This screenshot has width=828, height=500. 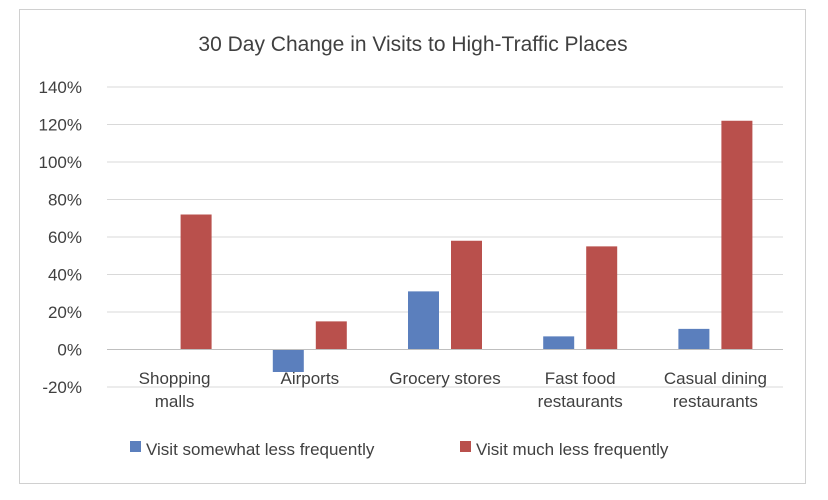 What do you see at coordinates (65, 200) in the screenshot?
I see `y-tick-label: 80%` at bounding box center [65, 200].